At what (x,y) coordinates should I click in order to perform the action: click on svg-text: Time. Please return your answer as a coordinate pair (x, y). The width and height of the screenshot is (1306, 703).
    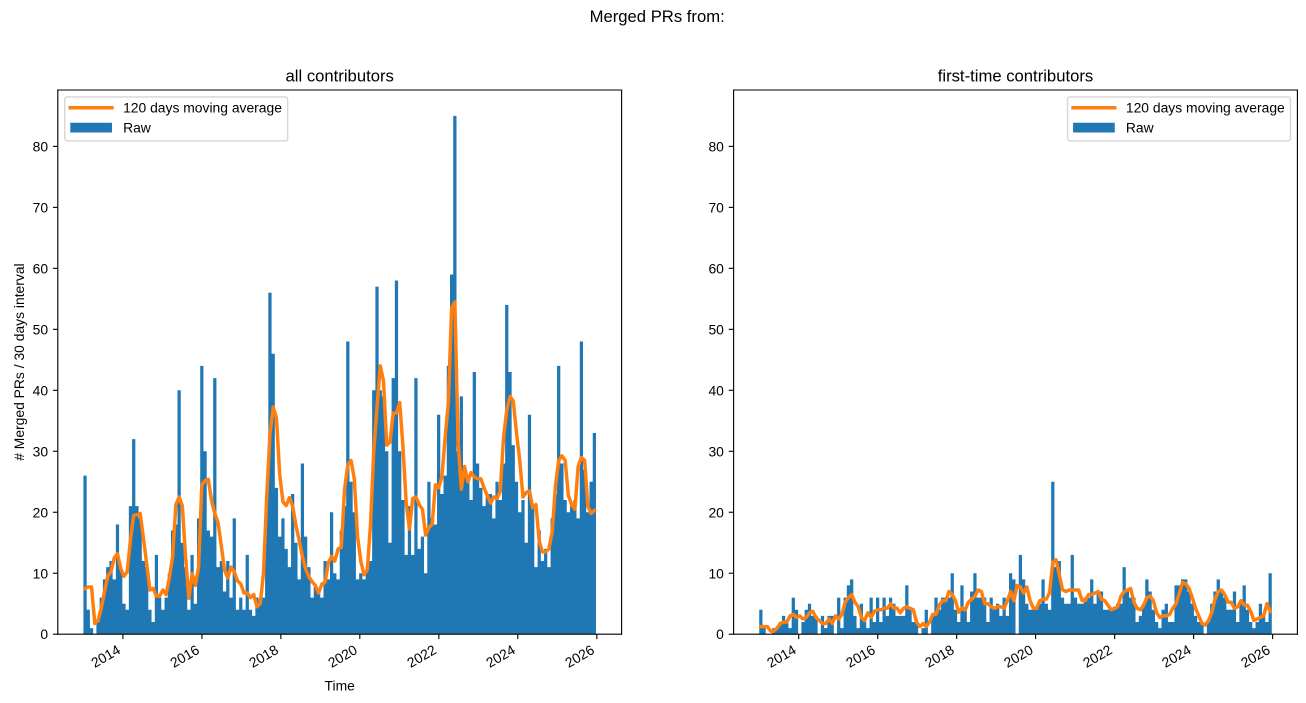
    Looking at the image, I should click on (340, 685).